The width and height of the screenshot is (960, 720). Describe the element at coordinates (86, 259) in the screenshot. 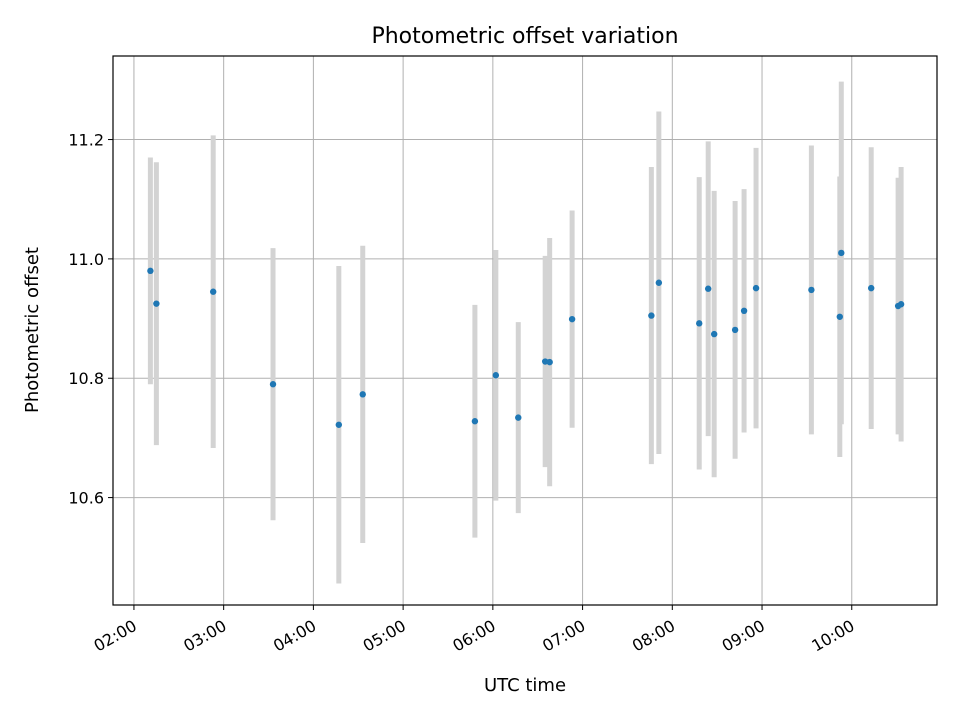

I see `y-tick-label: 11.0` at that location.